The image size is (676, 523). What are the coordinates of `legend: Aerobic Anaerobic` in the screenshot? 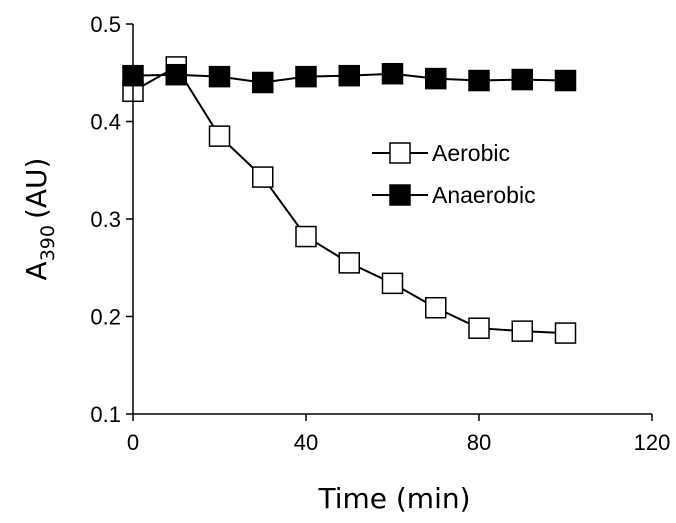 It's located at (454, 174).